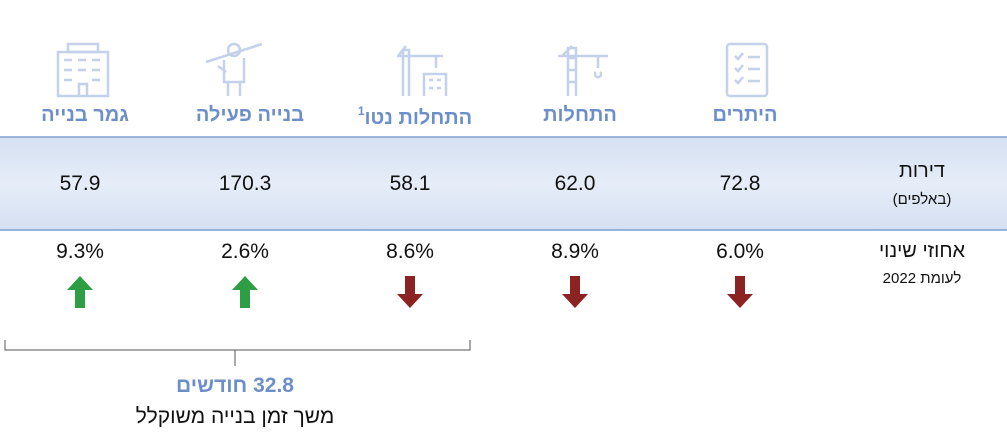 This screenshot has height=442, width=1007. Describe the element at coordinates (361, 111) in the screenshot. I see `footnote-marker: 1` at that location.